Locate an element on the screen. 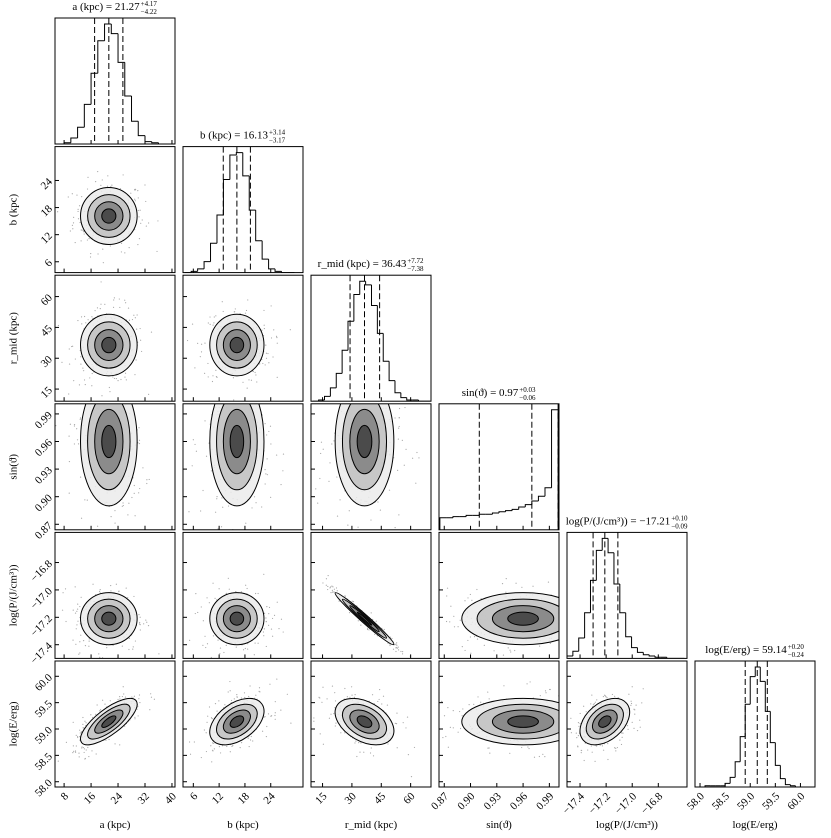 The height and width of the screenshot is (838, 831). x-tick-label: 60.0 is located at coordinates (796, 801).